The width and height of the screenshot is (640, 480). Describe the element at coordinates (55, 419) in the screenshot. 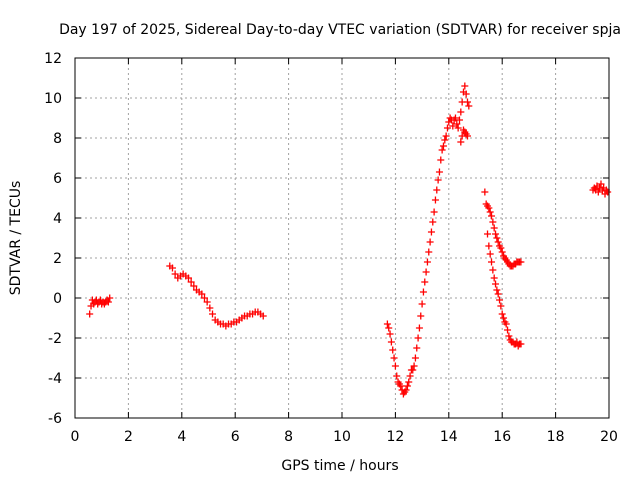

I see `y-tick-label: -6` at that location.